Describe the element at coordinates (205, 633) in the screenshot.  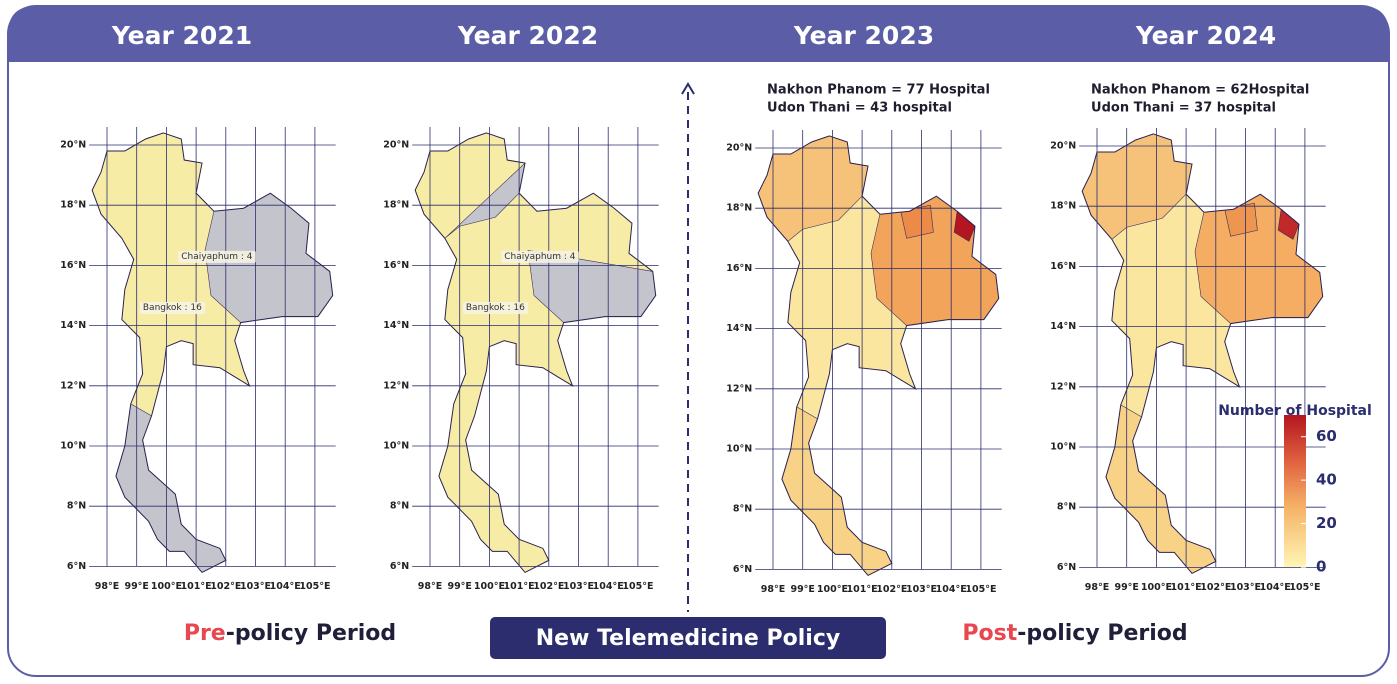
I see `highlight: Pre` at that location.